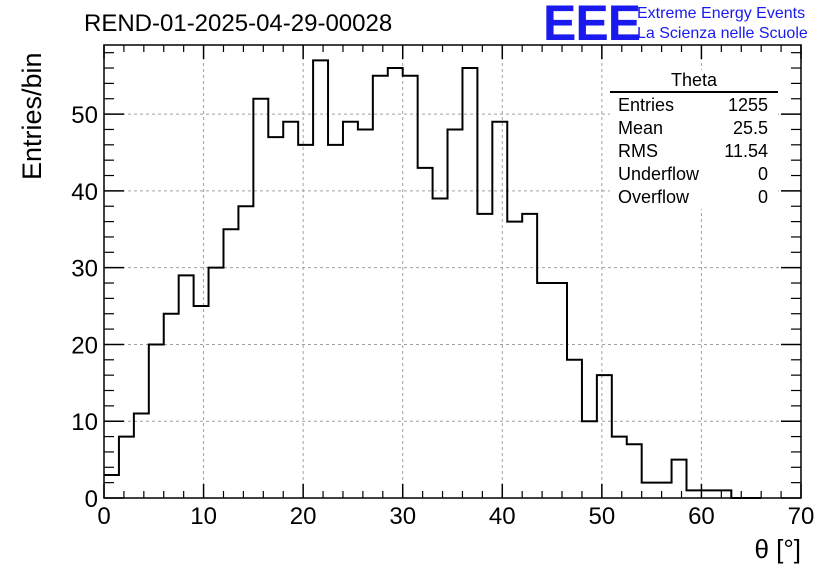  Describe the element at coordinates (694, 151) in the screenshot. I see `stats-row-rms: RMS 11.54` at that location.